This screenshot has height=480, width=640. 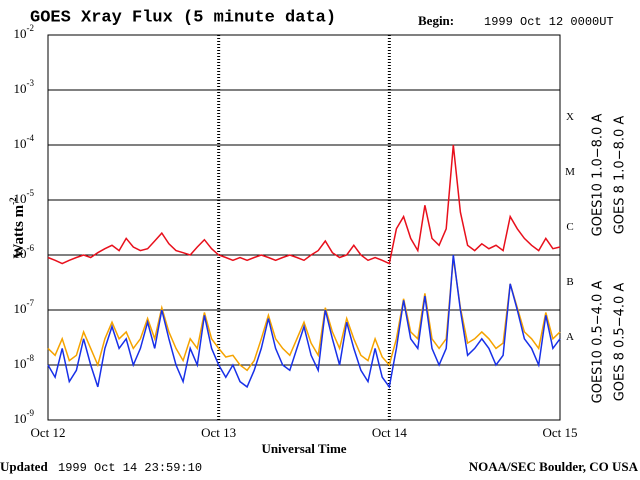 What do you see at coordinates (549, 22) in the screenshot?
I see `begin-time: 1999 Oct 12 0000UT` at bounding box center [549, 22].